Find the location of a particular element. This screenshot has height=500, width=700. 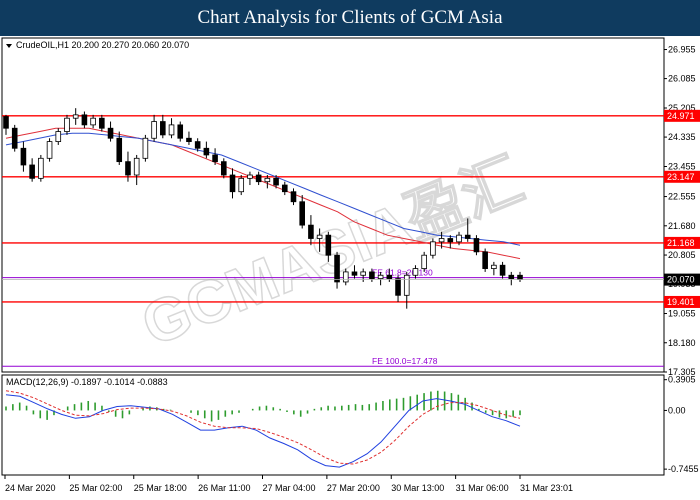

price-tick-label: 20.805 is located at coordinates (682, 255).